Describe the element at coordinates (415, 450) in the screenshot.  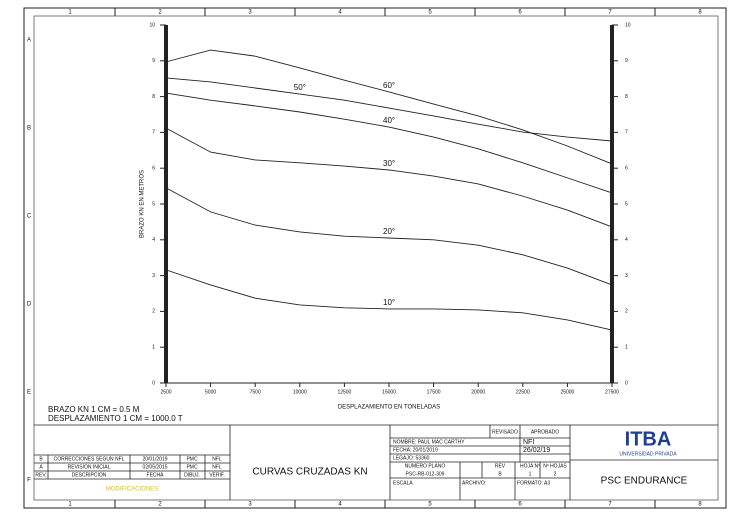
I see `label: FECHA: 20/01/2019` at that location.